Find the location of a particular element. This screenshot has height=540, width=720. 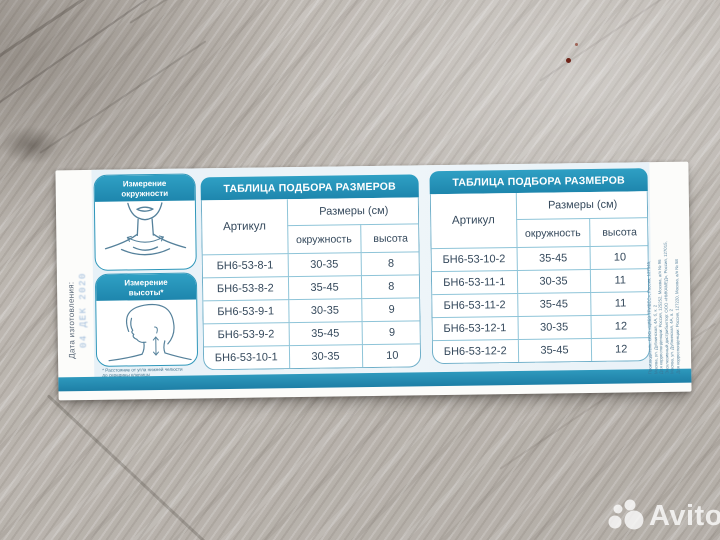

table-cell: БН6-53-10-2 is located at coordinates (474, 259).